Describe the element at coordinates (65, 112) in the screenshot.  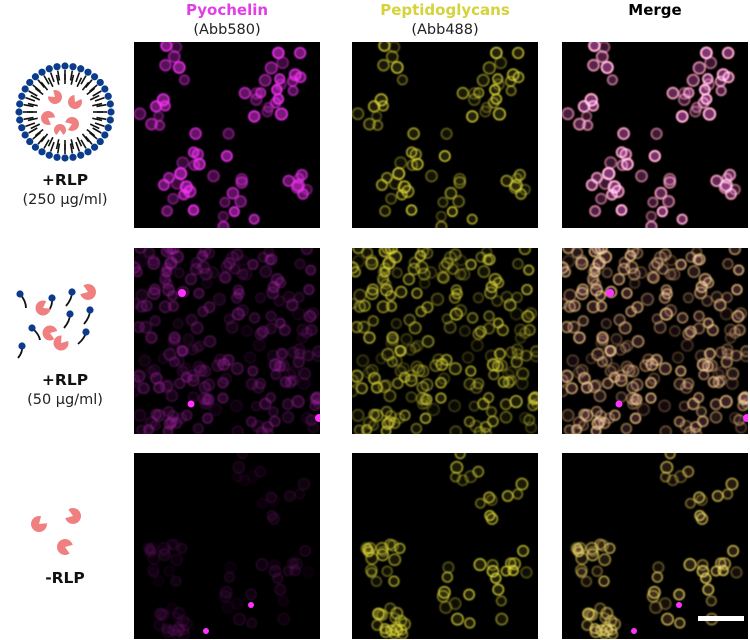
I see `liposome-with-enzymes-icon` at that location.